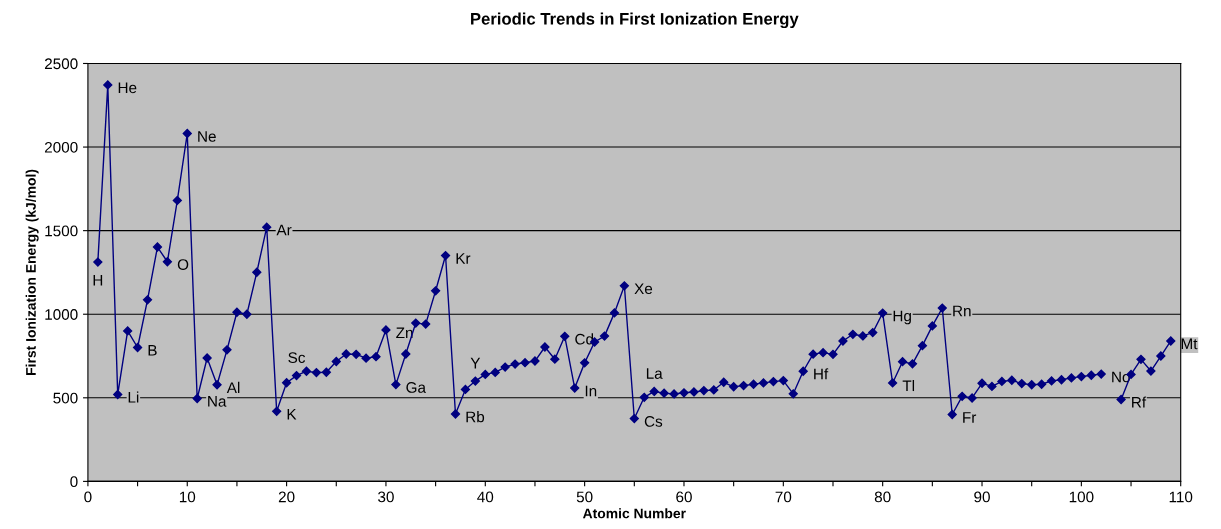 The height and width of the screenshot is (529, 1221). I want to click on chart-title: Periodic Trends in First Ionization Energy, so click(635, 20).